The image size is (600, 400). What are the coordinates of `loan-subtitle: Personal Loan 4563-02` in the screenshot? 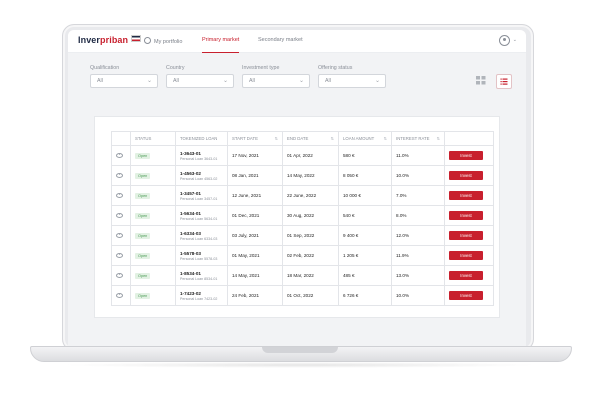 It's located at (199, 178).